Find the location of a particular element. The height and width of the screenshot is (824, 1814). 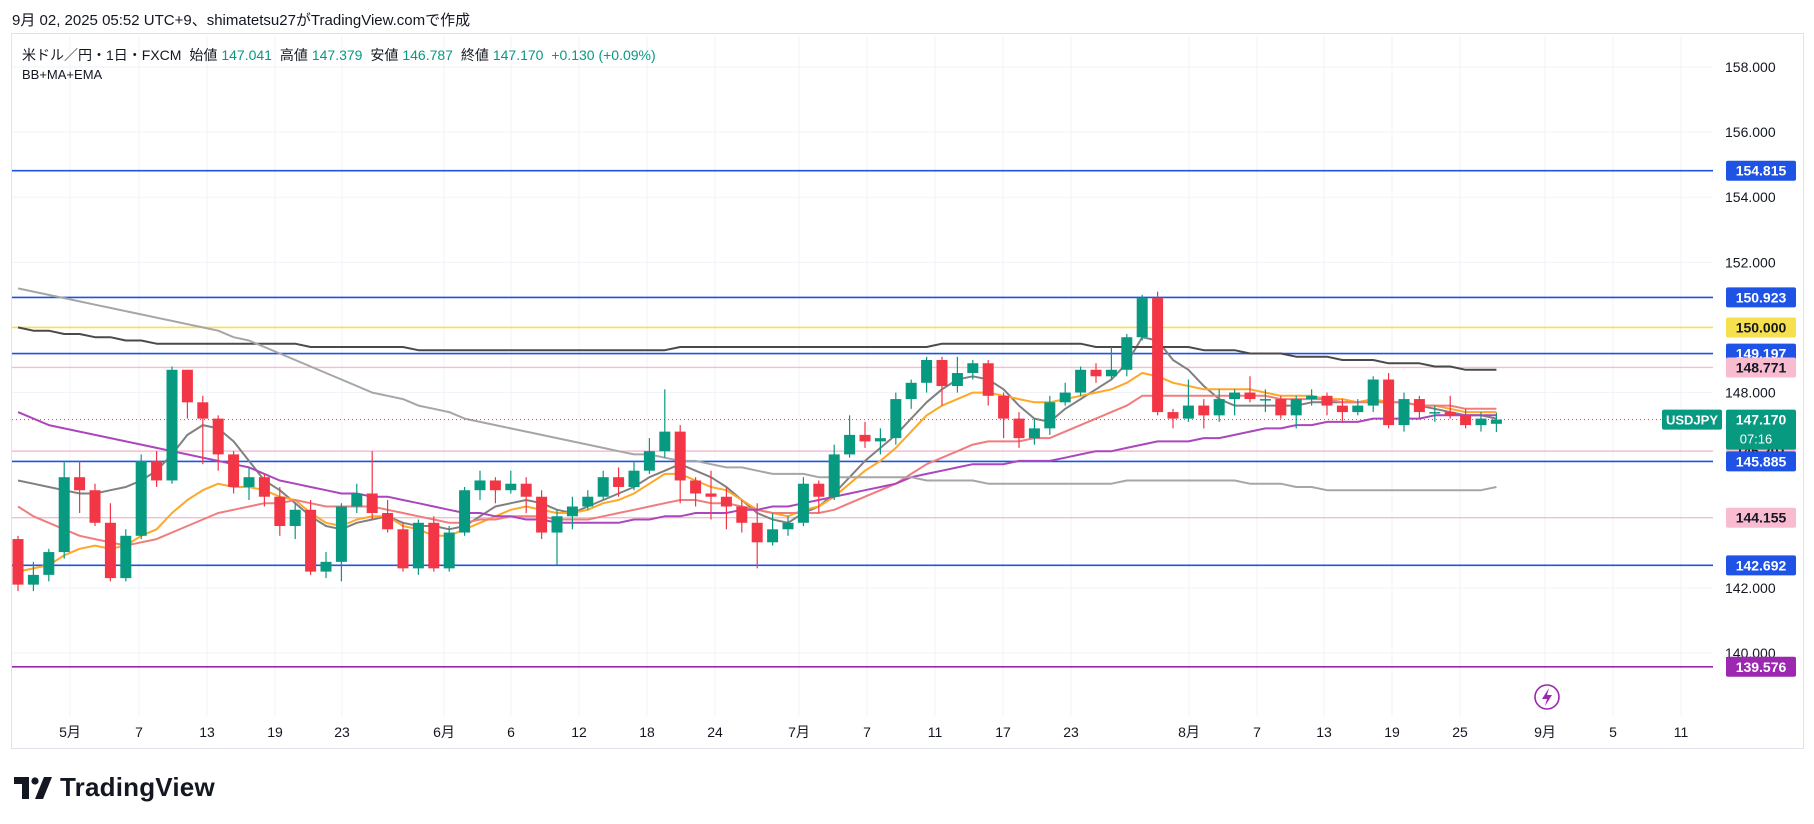

x-tick-label: 7 is located at coordinates (139, 732).